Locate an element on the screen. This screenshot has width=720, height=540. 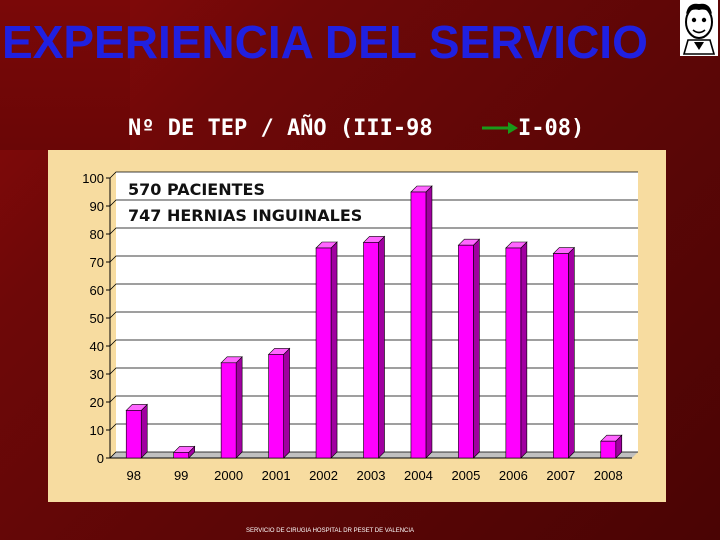
x-tick-label: 2007 is located at coordinates (560, 475).